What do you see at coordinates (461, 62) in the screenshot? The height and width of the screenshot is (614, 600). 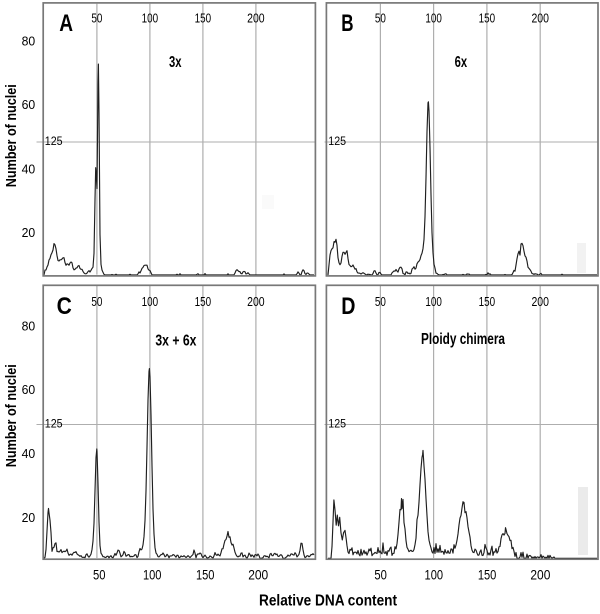 I see `svg-text: 6x` at bounding box center [461, 62].